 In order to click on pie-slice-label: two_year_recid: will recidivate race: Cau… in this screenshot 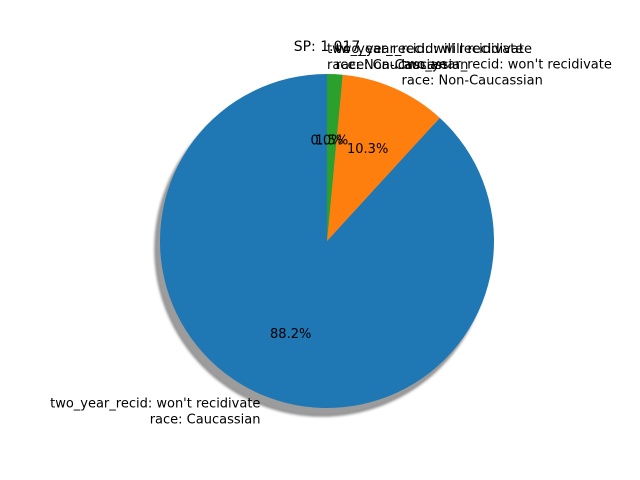, I will do `click(434, 57)`.